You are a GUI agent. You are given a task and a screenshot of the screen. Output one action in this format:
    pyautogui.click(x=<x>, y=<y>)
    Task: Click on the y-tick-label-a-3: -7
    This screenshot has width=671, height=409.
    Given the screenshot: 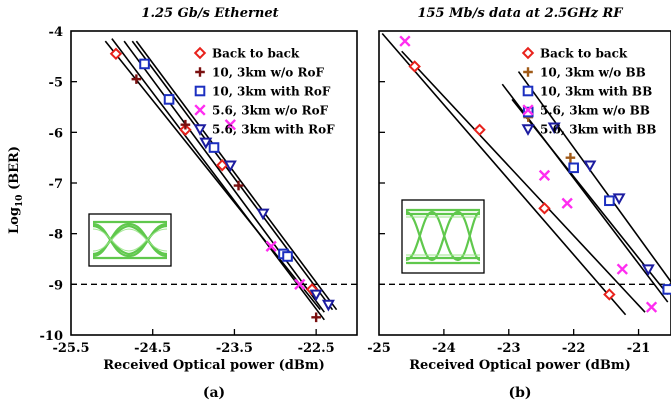 What is the action you would take?
    pyautogui.click(x=56, y=184)
    